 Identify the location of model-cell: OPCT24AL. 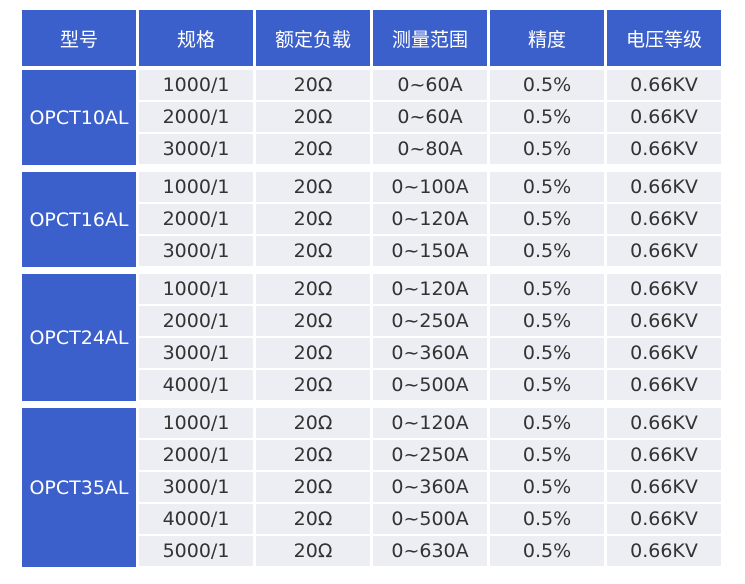
(79, 337).